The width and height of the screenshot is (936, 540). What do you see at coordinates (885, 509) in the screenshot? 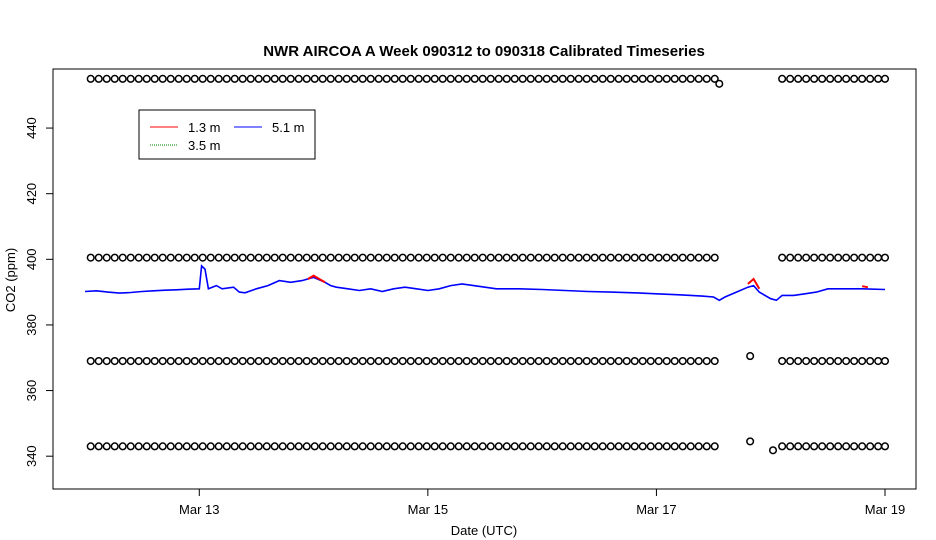
I see `x-tick-label: Mar 19` at bounding box center [885, 509].